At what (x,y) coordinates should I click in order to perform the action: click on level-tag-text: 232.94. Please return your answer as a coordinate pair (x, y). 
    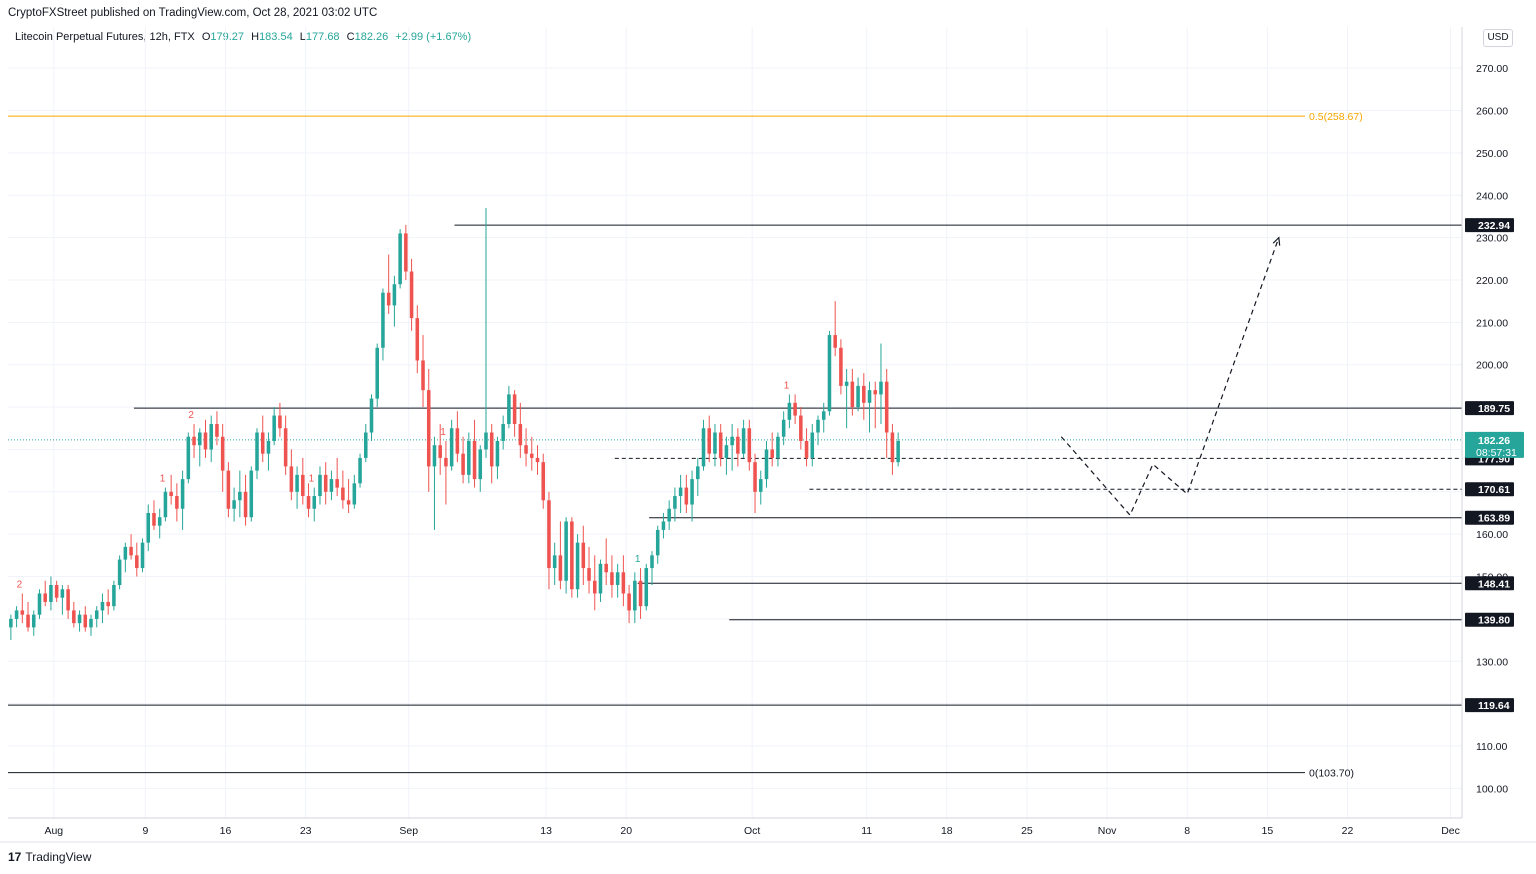
    Looking at the image, I should click on (1494, 226).